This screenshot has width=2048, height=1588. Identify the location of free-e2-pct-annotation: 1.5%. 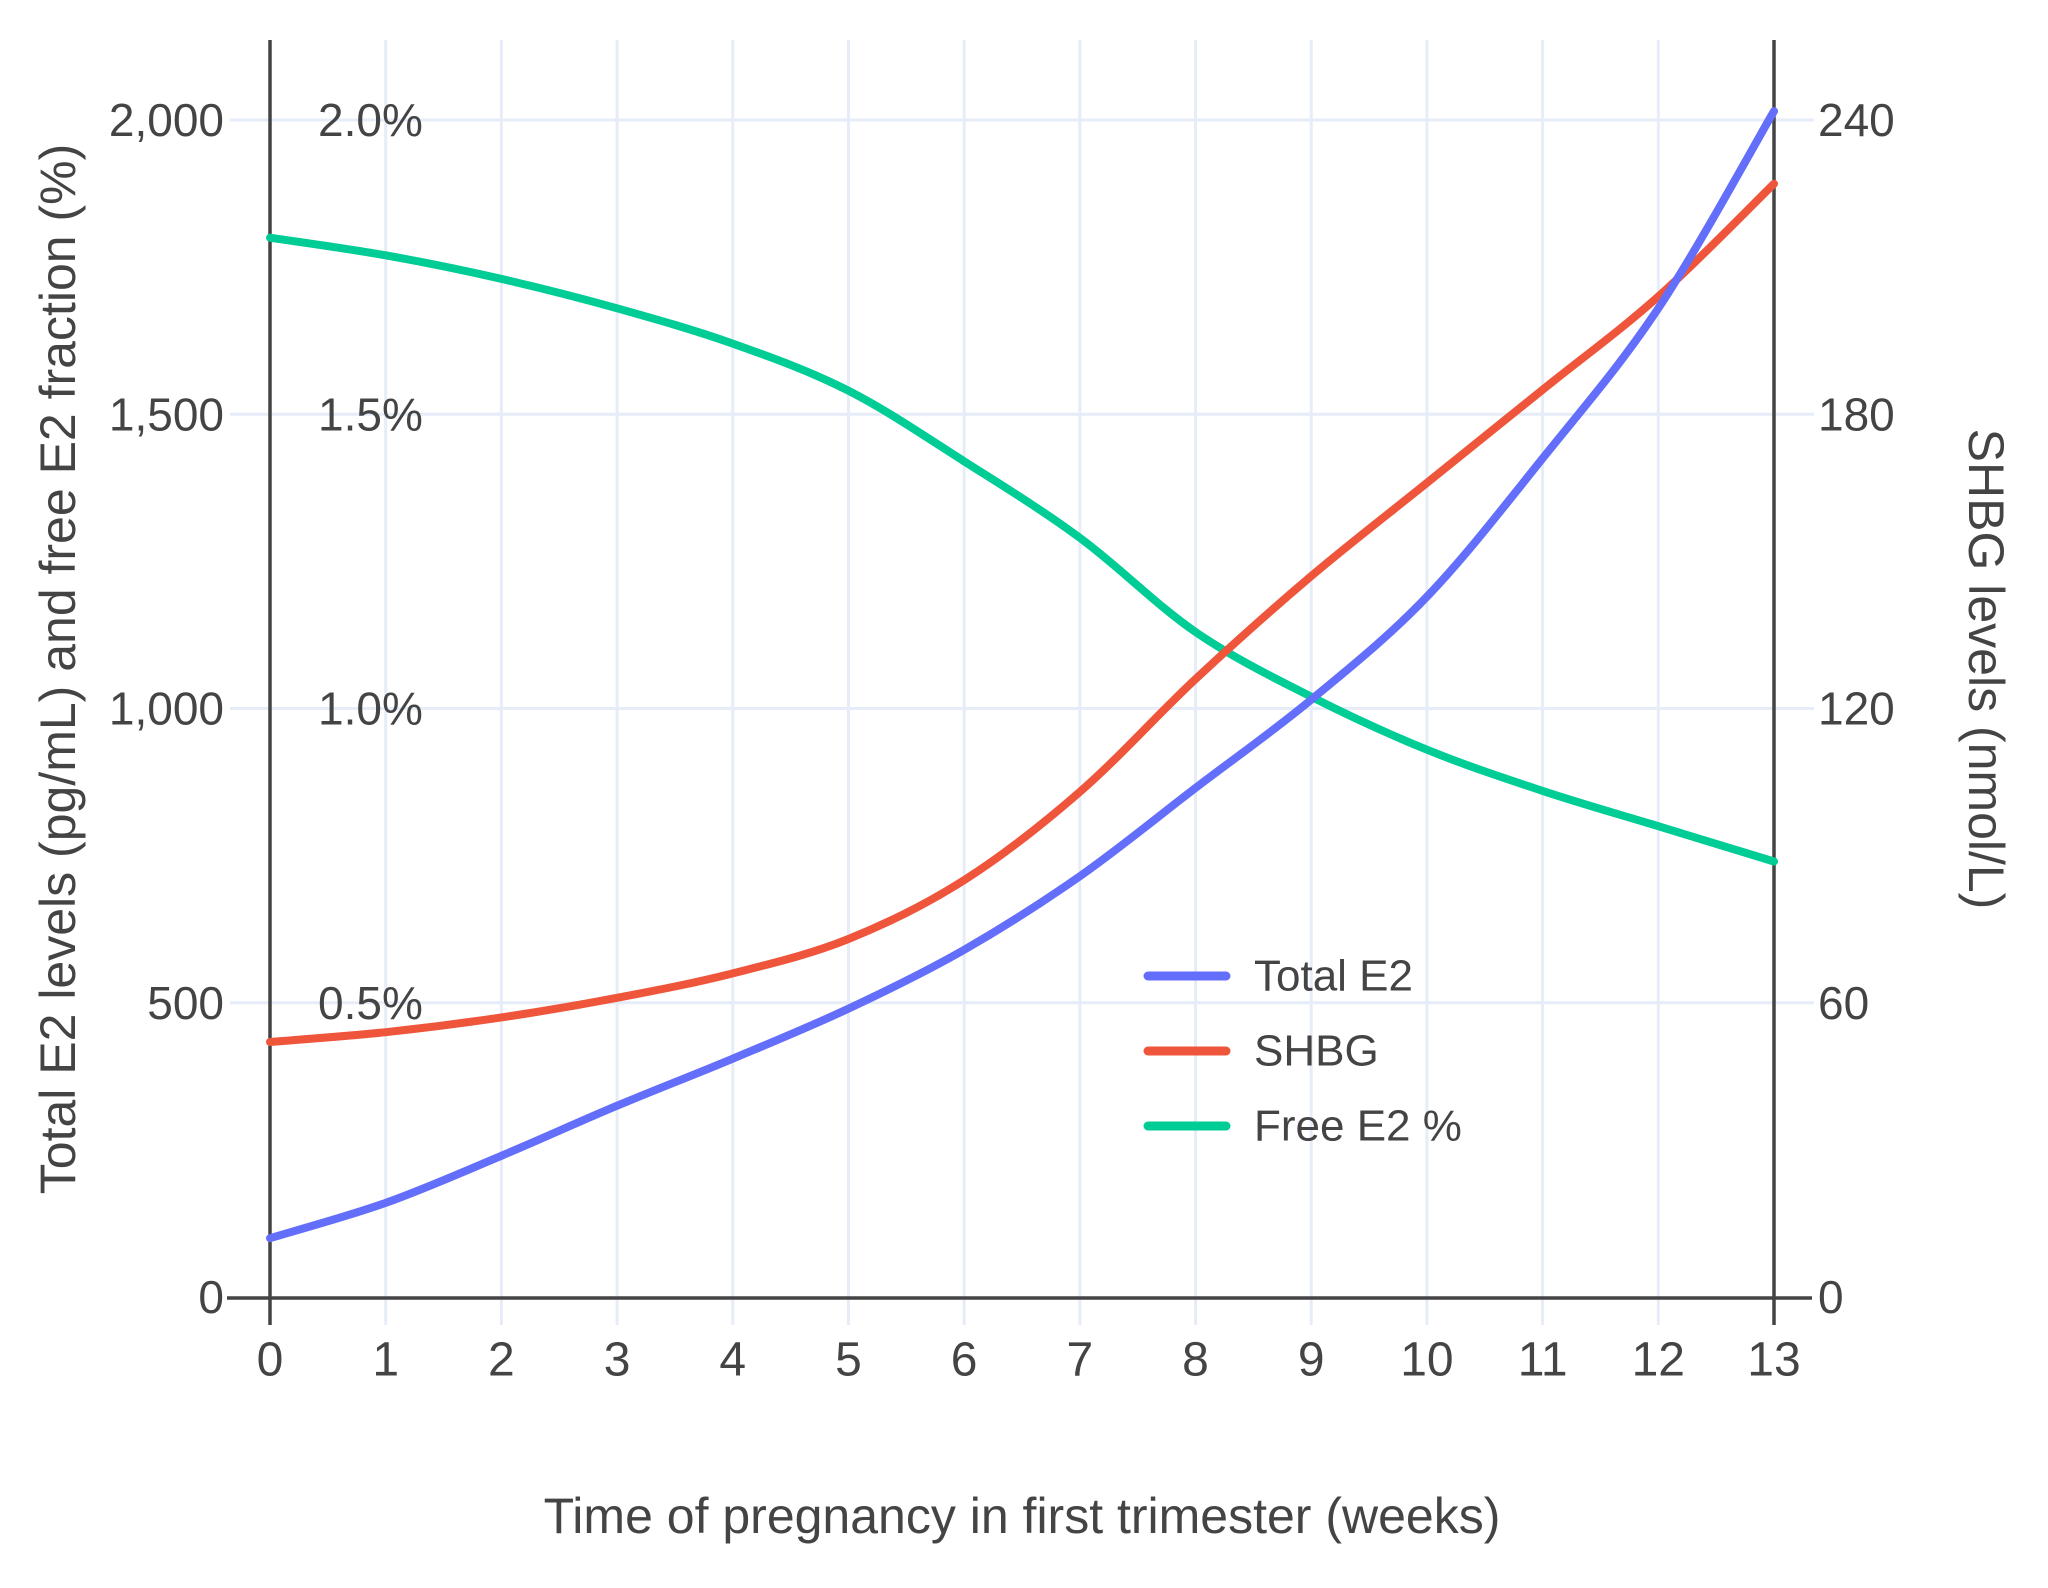
(370, 414).